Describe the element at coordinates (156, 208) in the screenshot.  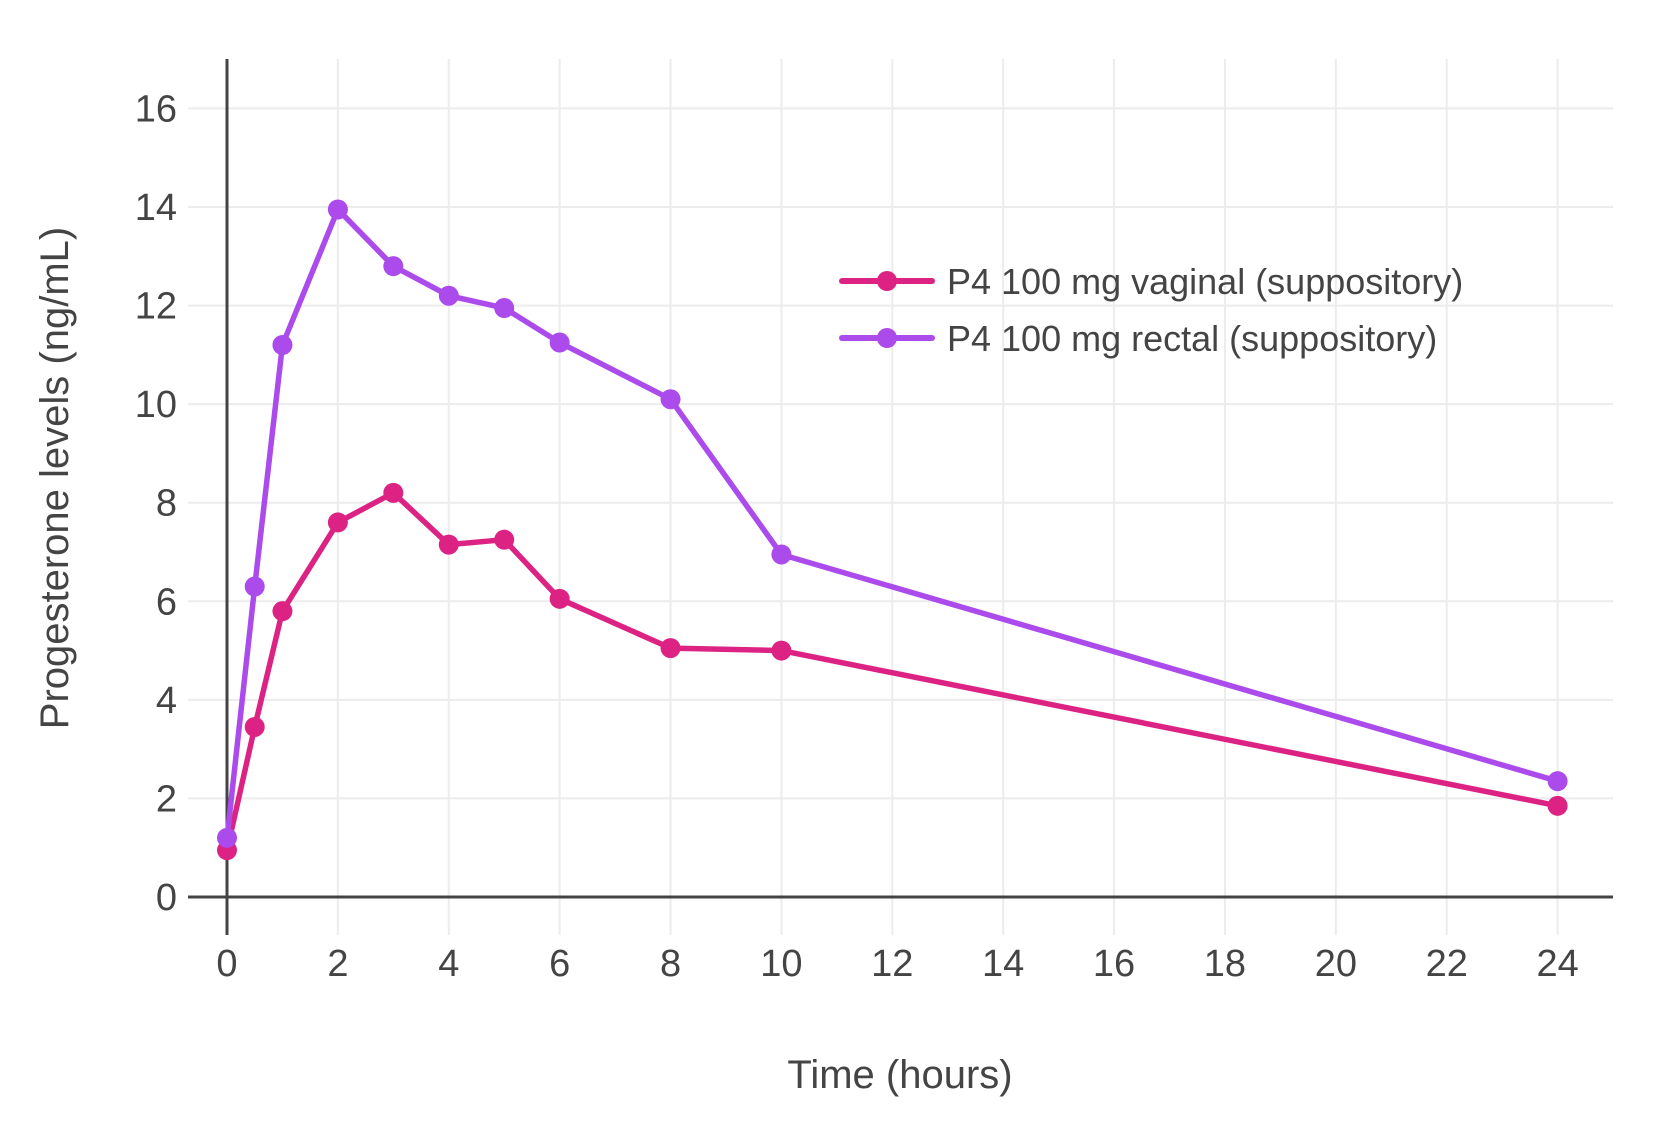
I see `y-tick-label: 14` at that location.